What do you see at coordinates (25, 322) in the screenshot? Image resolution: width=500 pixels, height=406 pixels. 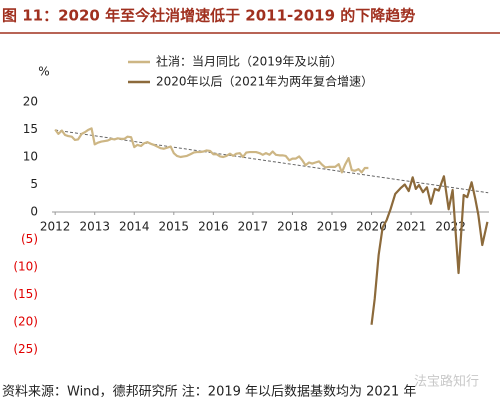 I see `y-tick-label: (20)` at bounding box center [25, 322].